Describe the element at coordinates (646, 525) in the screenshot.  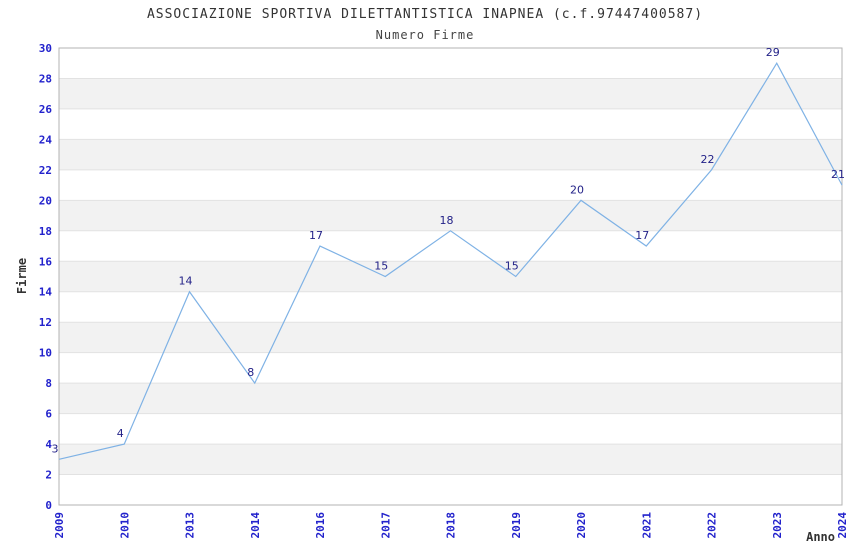
I see `x-tick-label: 2021` at that location.